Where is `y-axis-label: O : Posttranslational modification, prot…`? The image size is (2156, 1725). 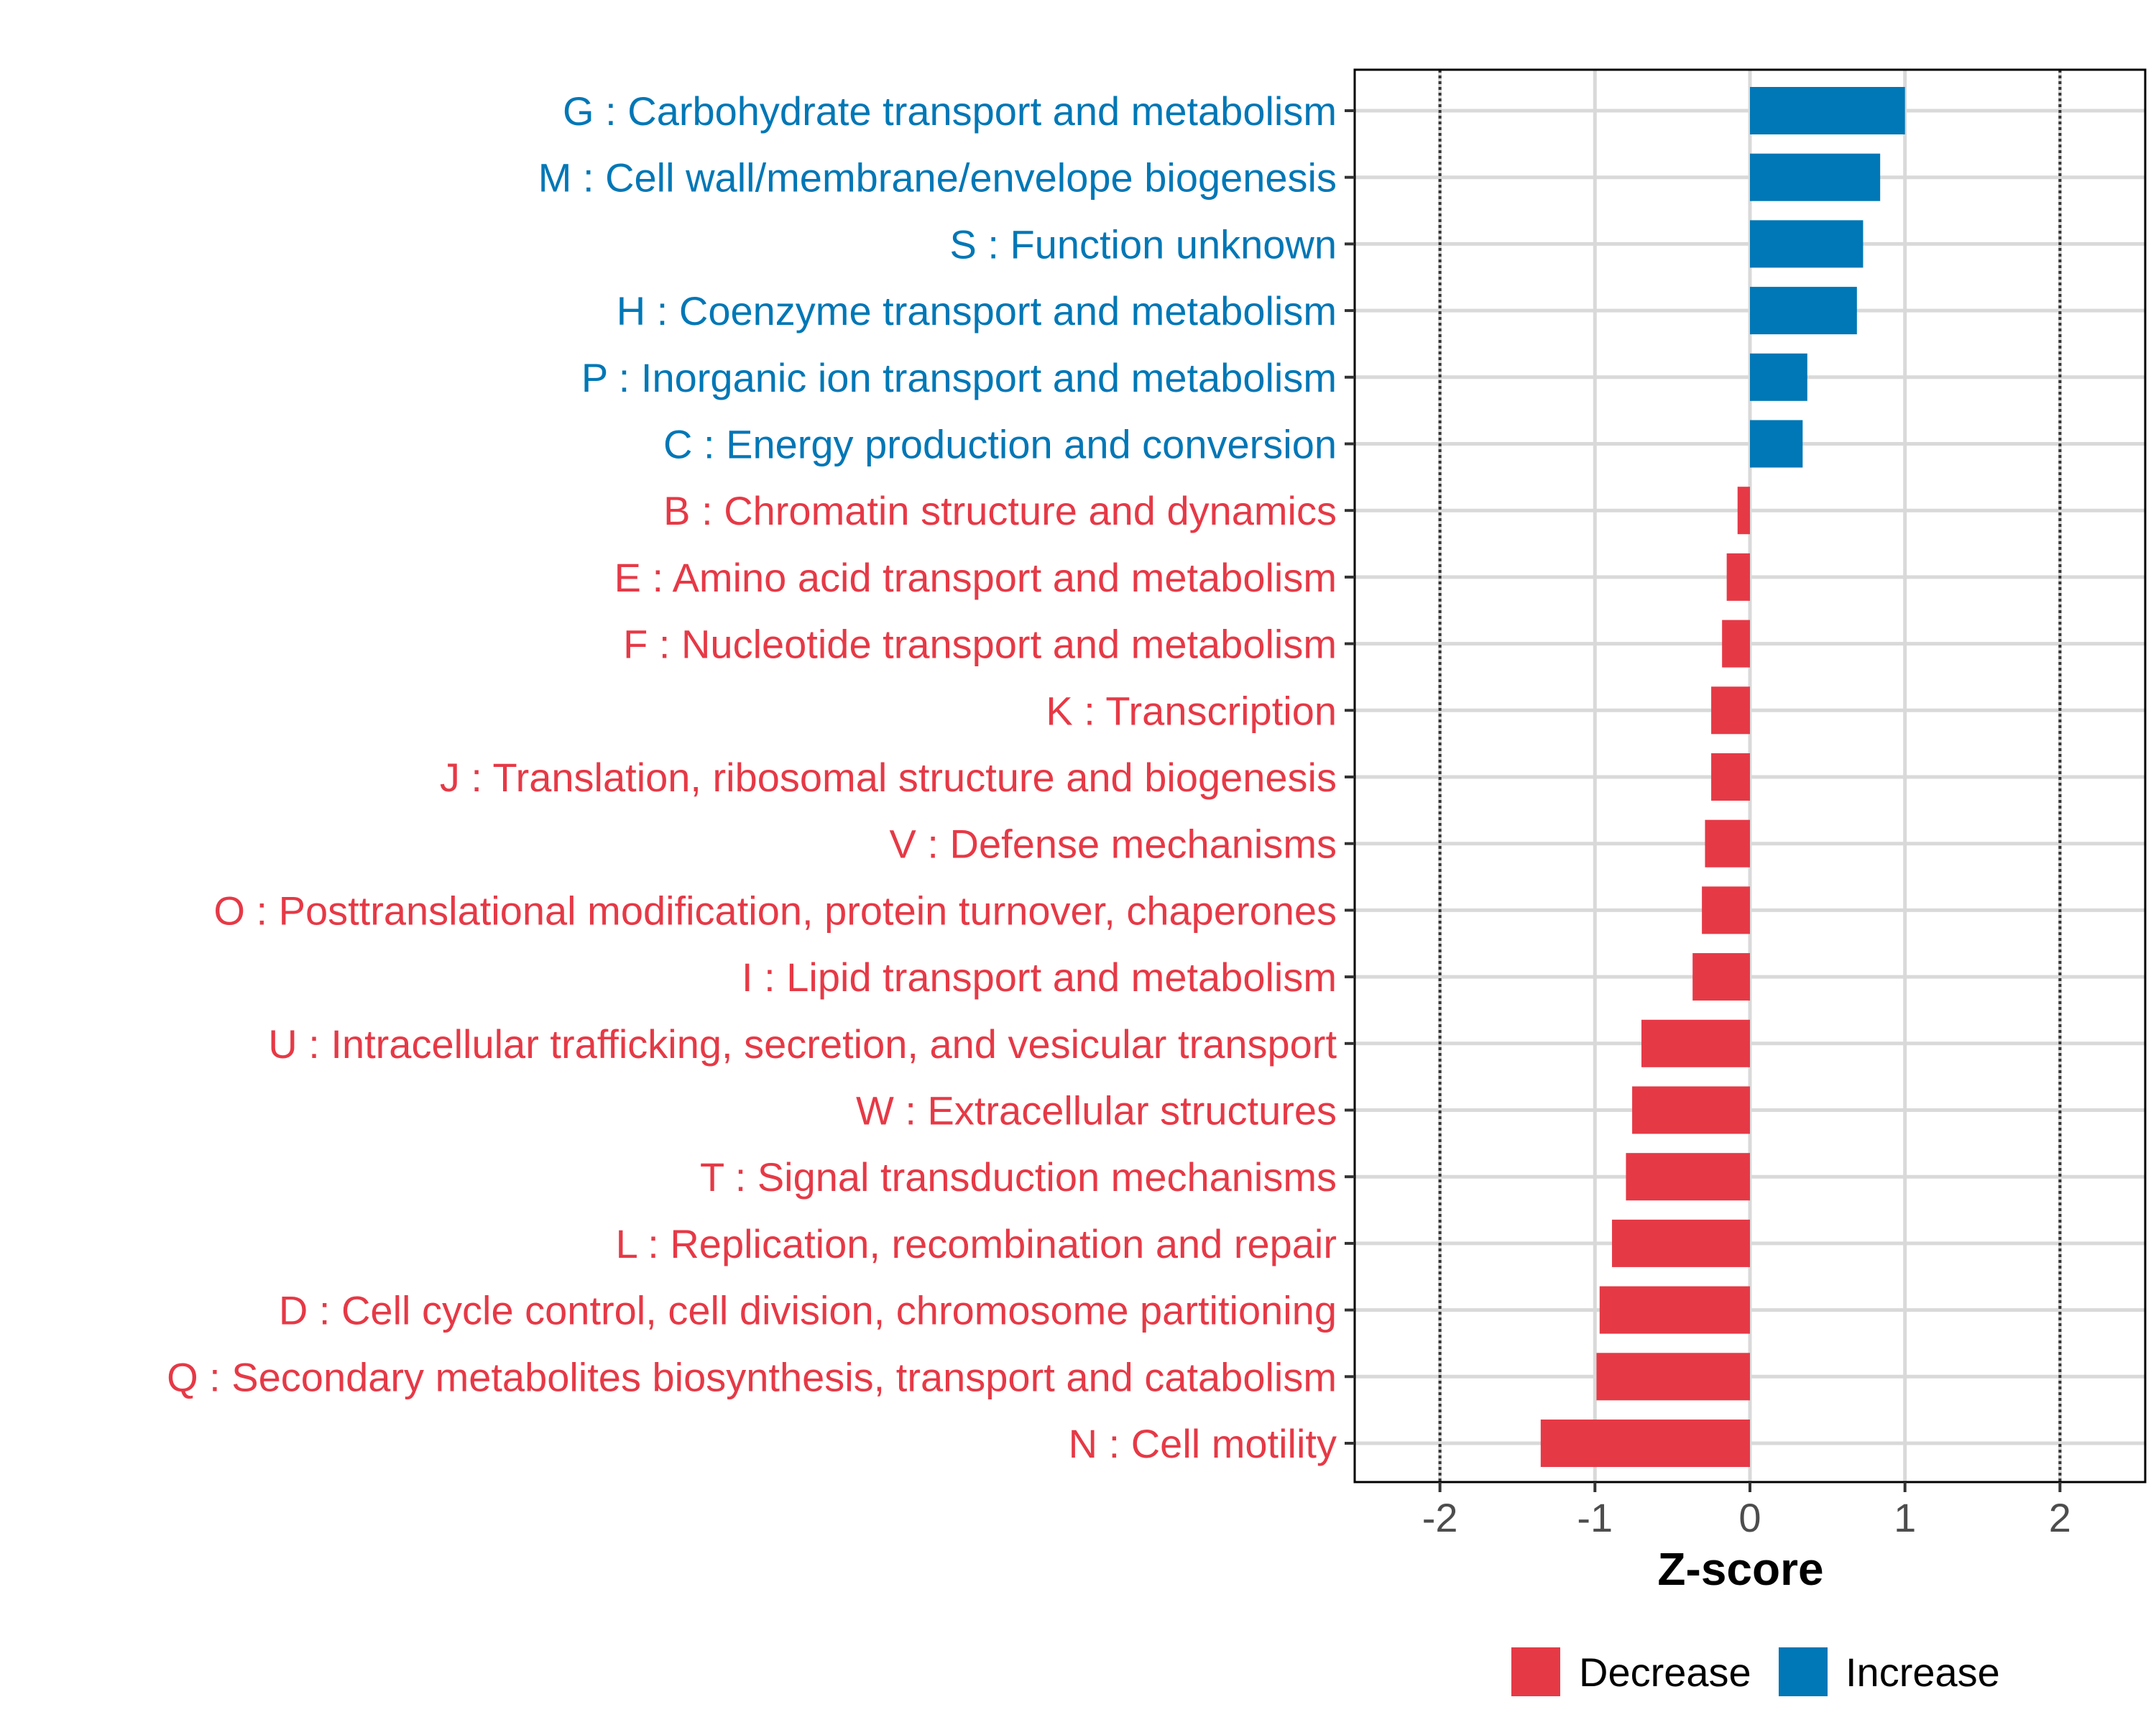 y-axis-label: O : Posttranslational modification, prot… is located at coordinates (775, 910).